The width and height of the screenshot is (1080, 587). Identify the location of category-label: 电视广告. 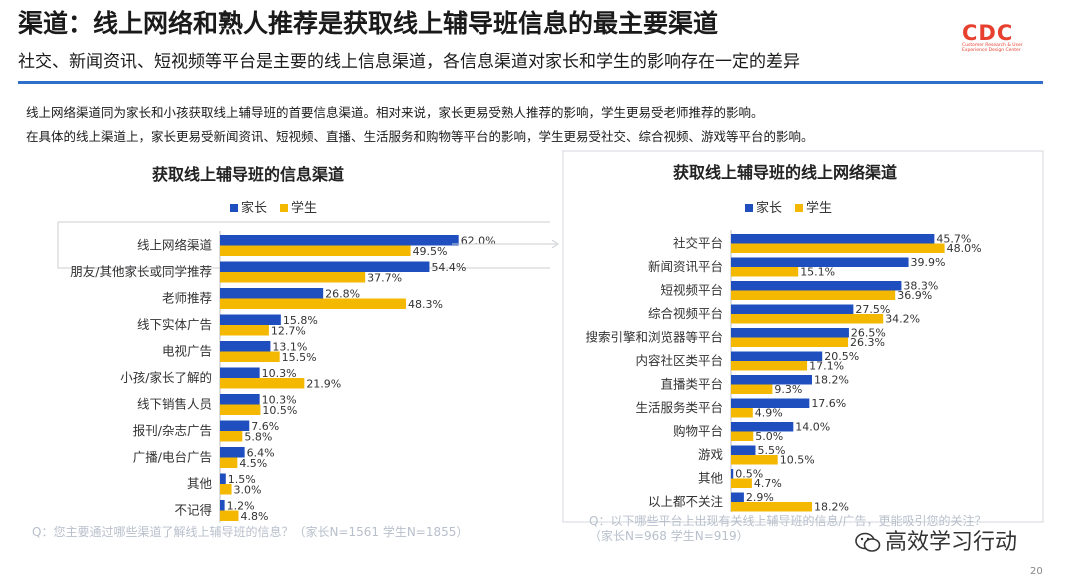
(187, 351).